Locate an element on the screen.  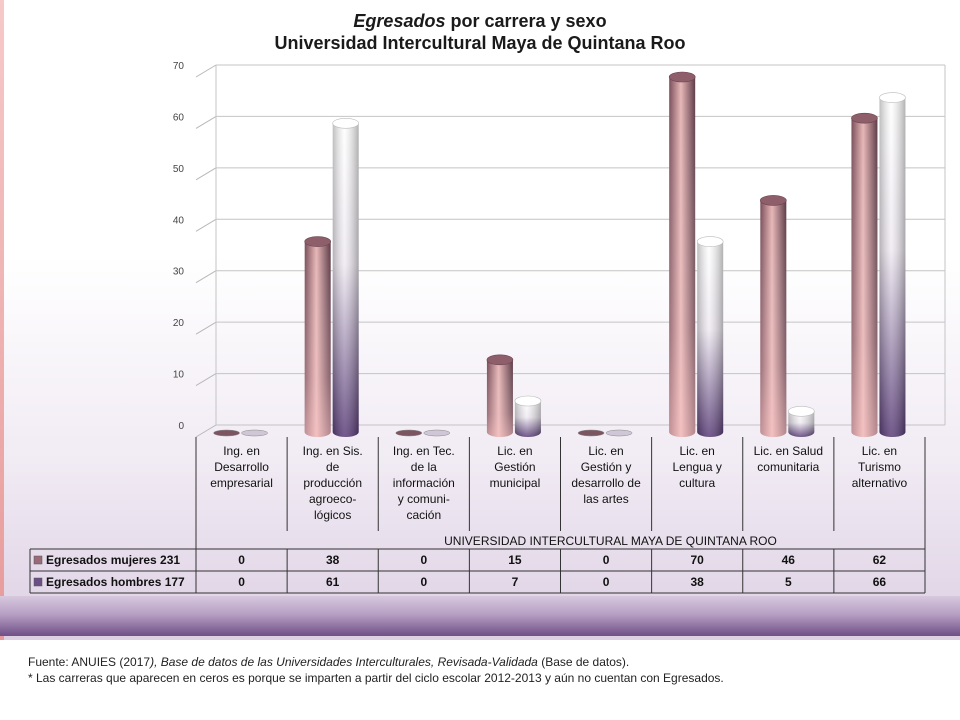
y-axis-ticks: 0 10 20 30 40 50 60 70 is located at coordinates (179, 246).